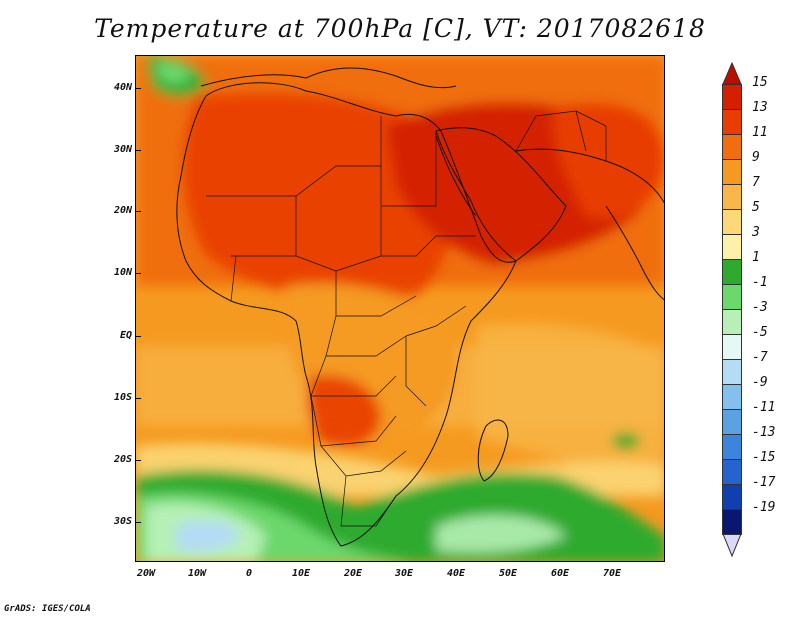  Describe the element at coordinates (764, 482) in the screenshot. I see `colorbar-label: -17` at that location.